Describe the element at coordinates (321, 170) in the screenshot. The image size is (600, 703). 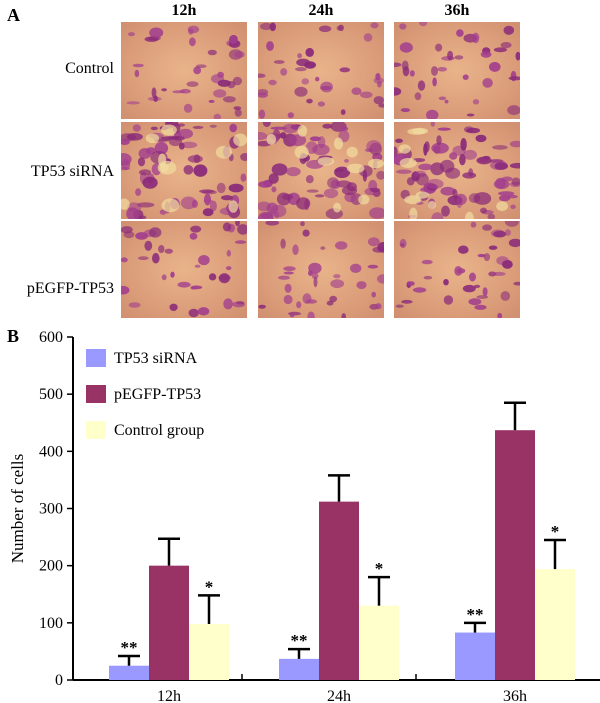
I see `micrograph-sirna-24h` at that location.